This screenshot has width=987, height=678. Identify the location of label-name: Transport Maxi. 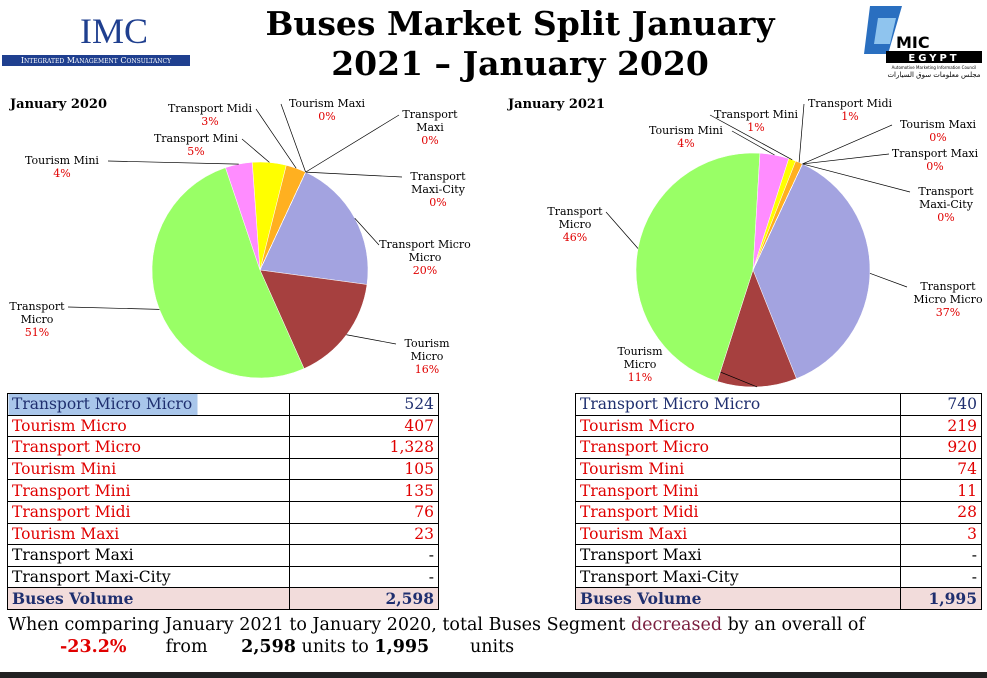
(935, 153).